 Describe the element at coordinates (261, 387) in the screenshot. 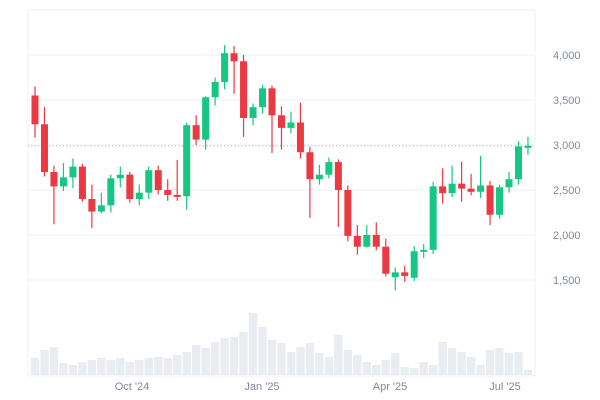

I see `x-axis-tick-label: Jan '25` at that location.